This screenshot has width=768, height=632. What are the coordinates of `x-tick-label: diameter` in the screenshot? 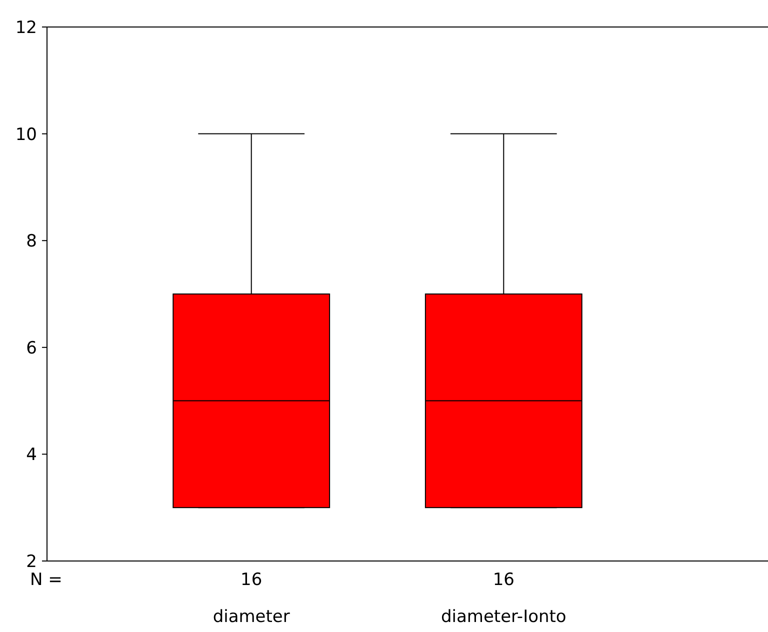 It's located at (251, 617).